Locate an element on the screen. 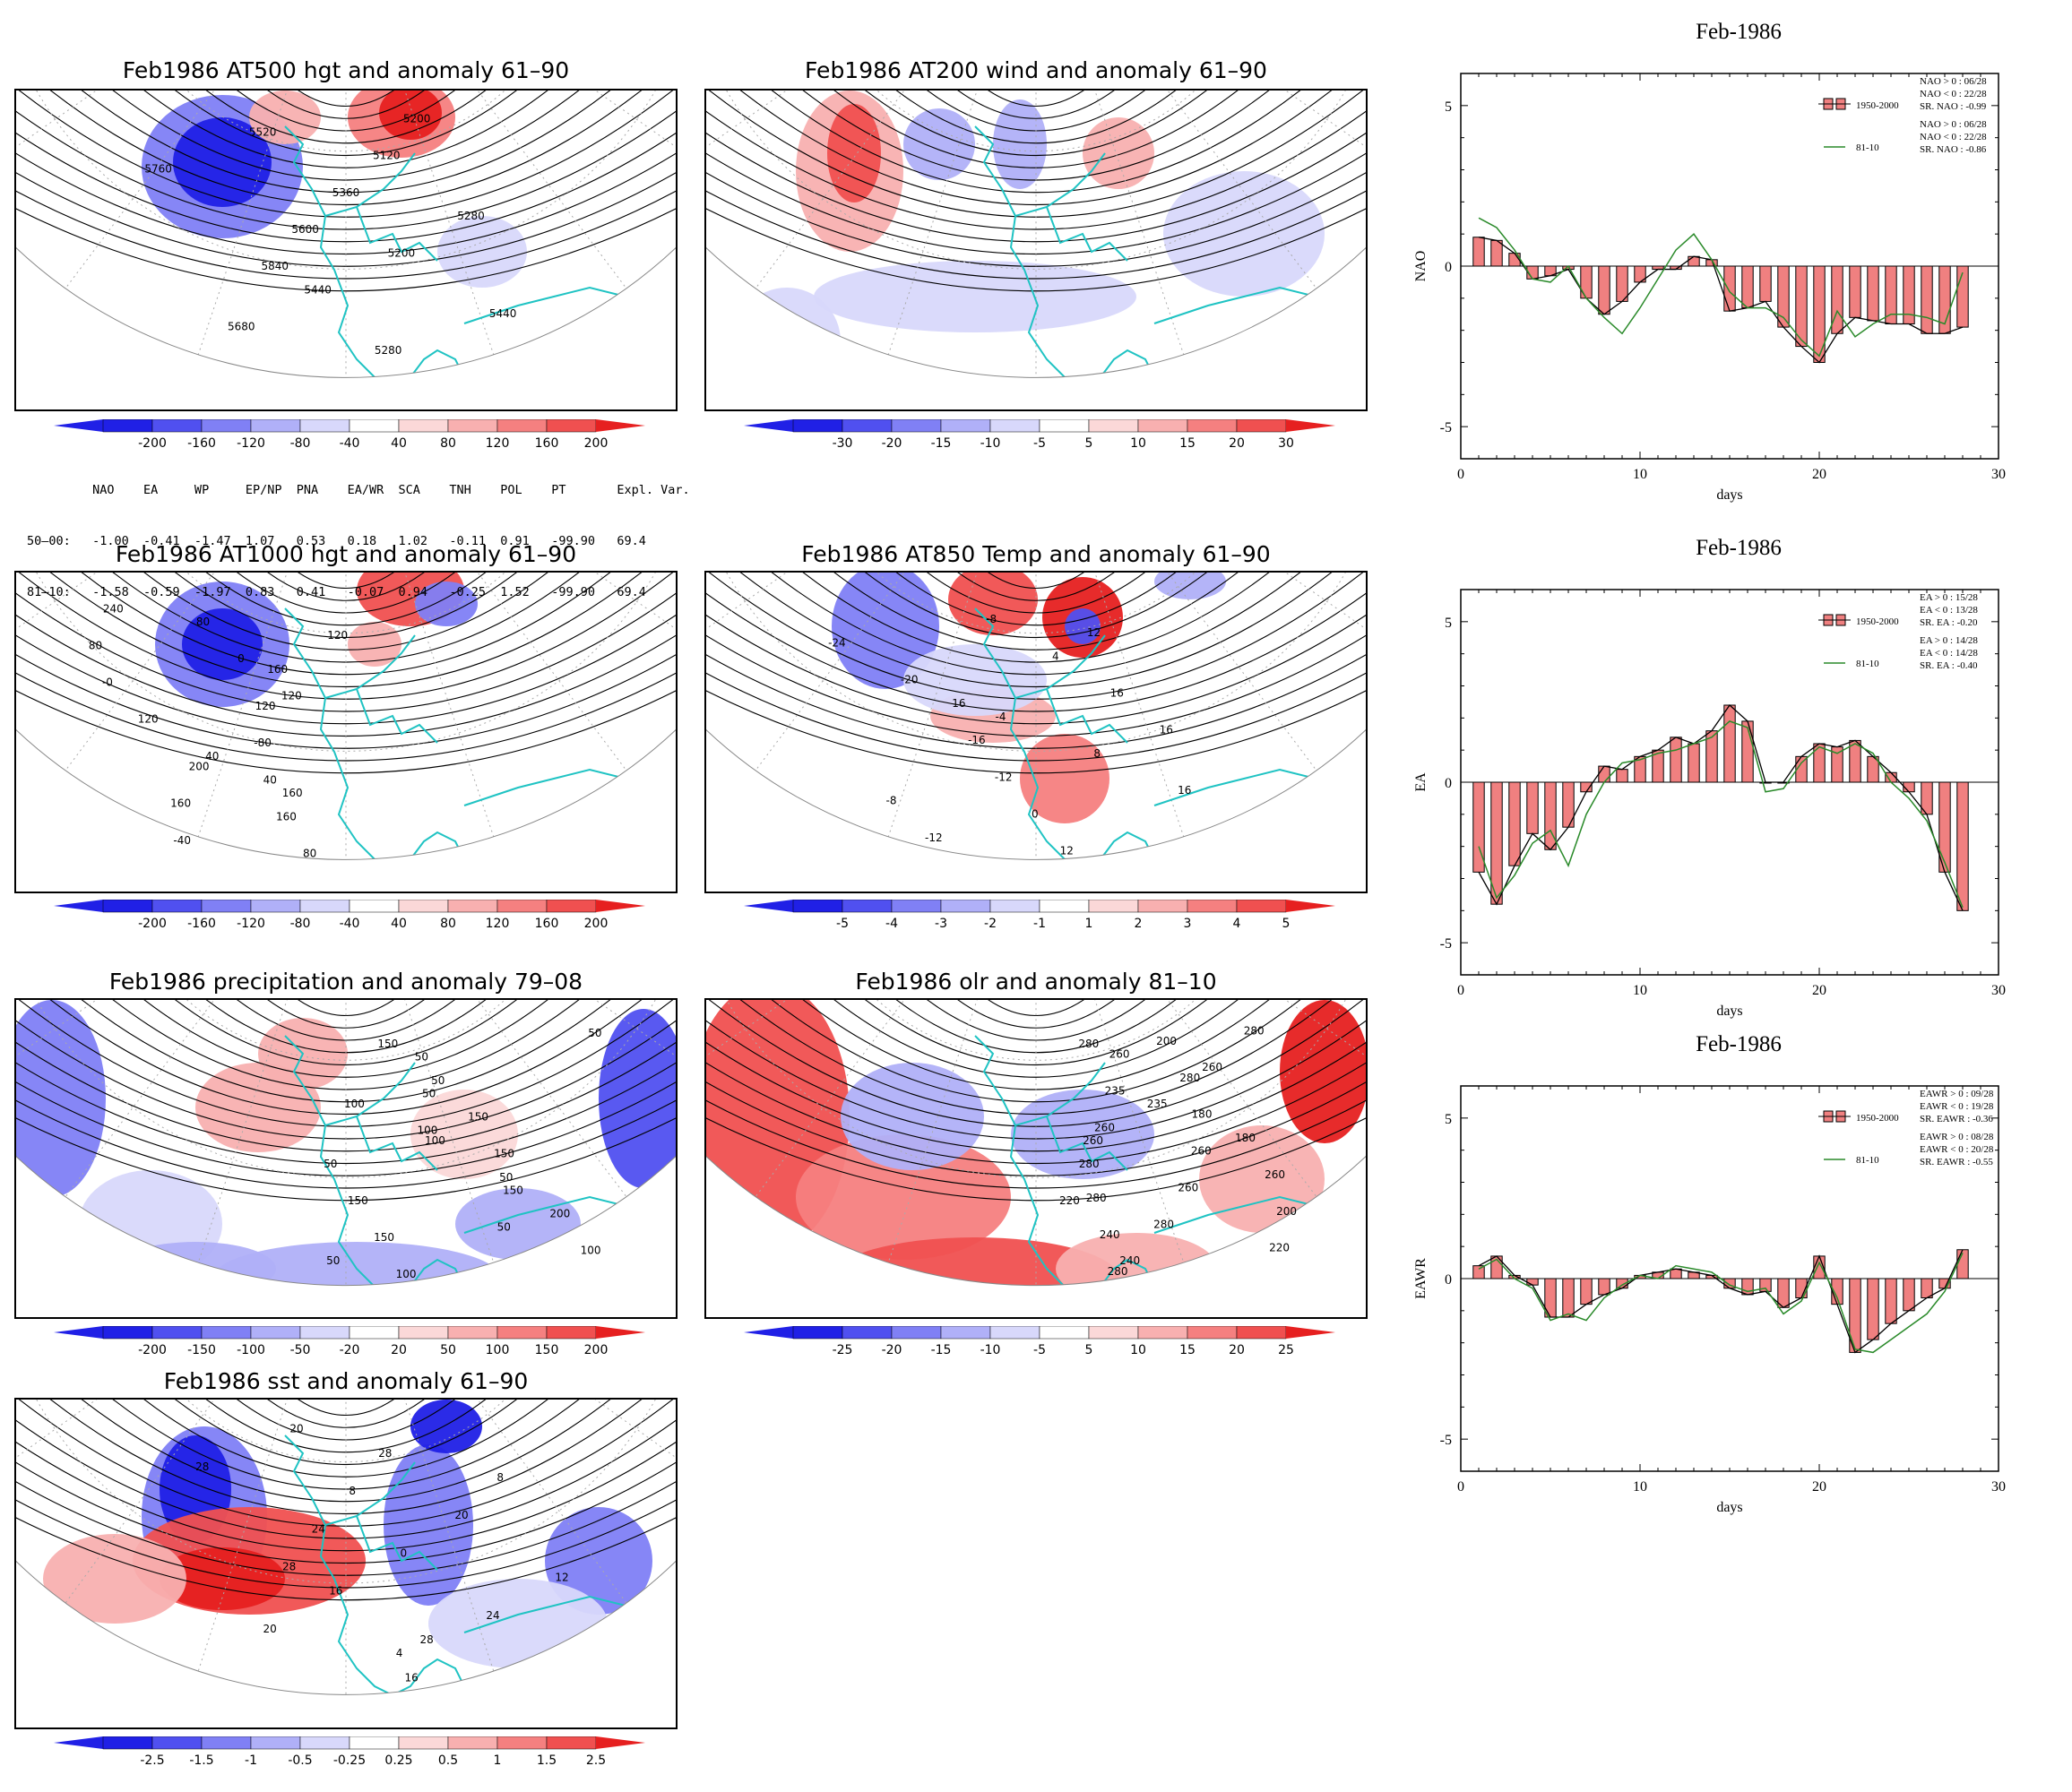 Image resolution: width=2072 pixels, height=1792 pixels. legend-label: 1950-2000 is located at coordinates (1877, 106).